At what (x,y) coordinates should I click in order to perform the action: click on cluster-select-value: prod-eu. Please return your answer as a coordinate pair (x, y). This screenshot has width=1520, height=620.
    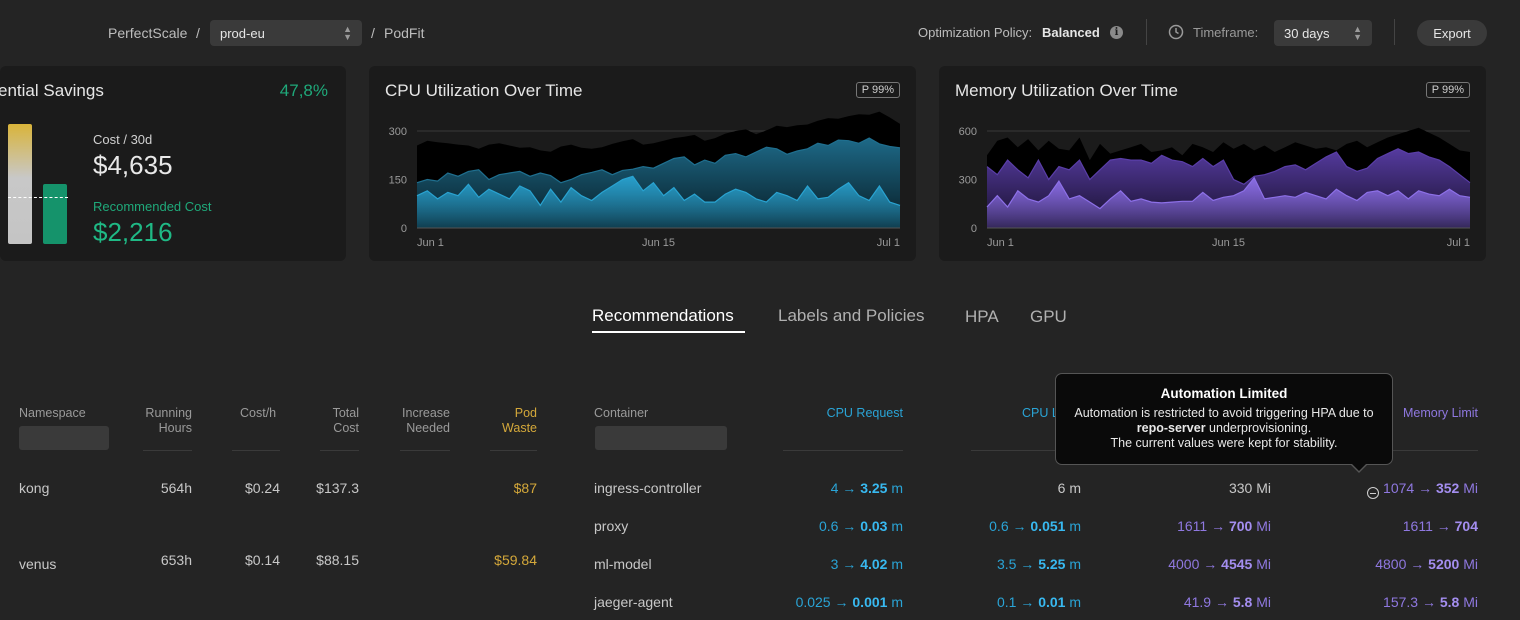
    Looking at the image, I should click on (242, 33).